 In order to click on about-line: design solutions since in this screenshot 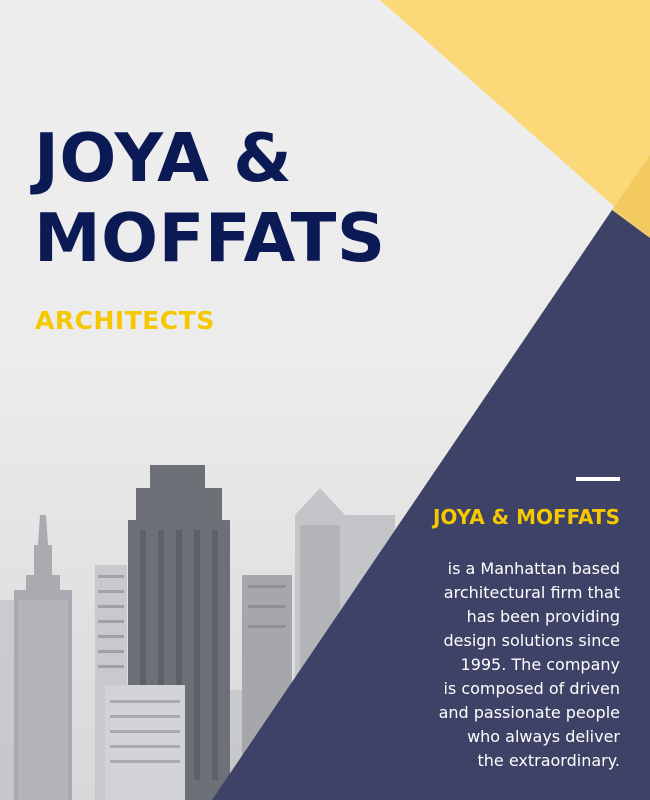, I will do `click(531, 640)`.